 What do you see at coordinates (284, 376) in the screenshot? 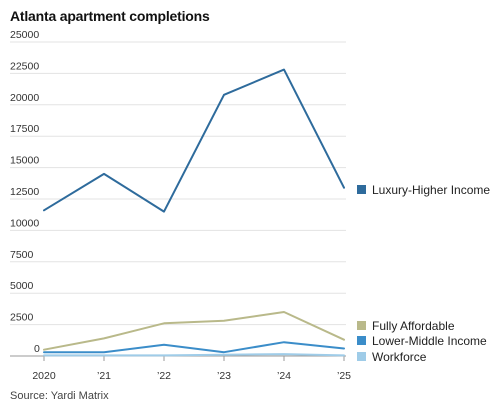
I see `x-tick-label: ’24` at bounding box center [284, 376].